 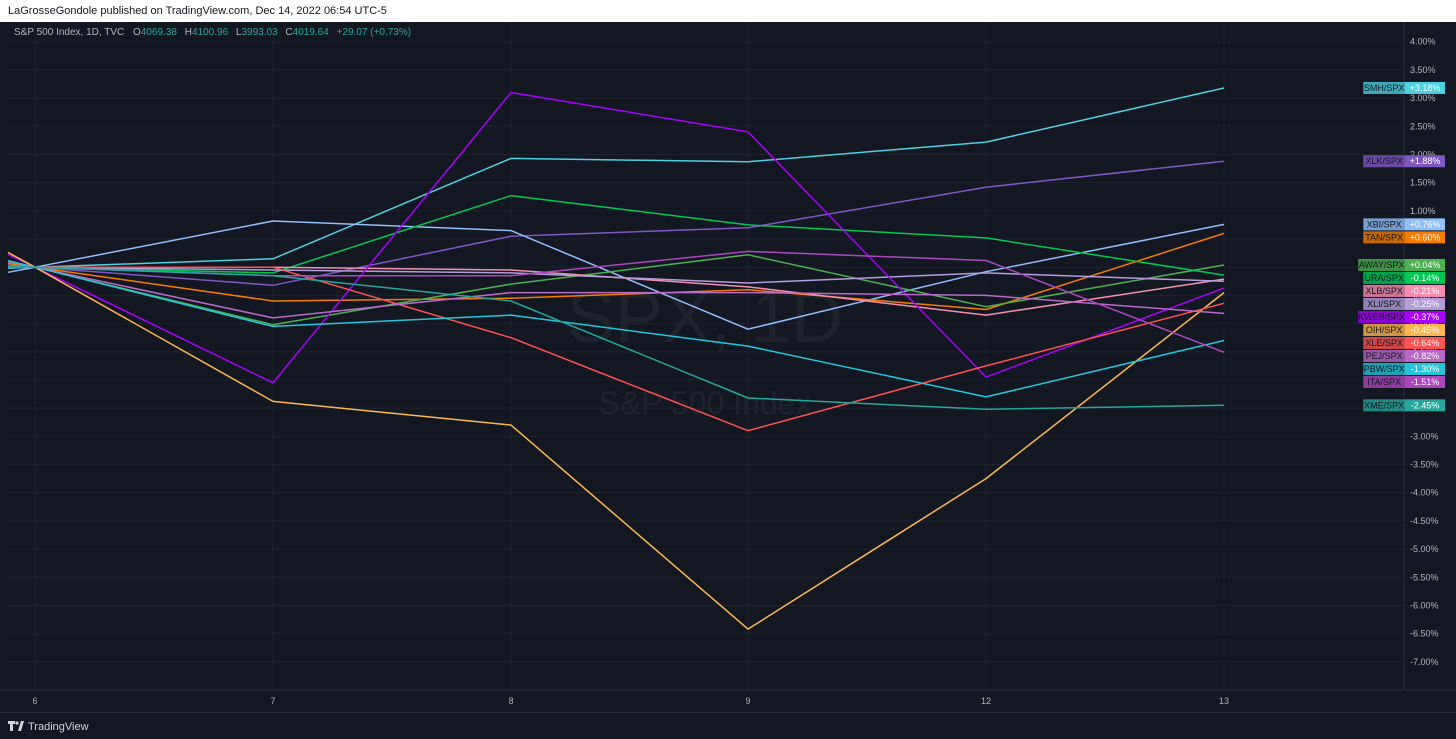 I want to click on tradingview-logo: TradingView, so click(x=48, y=727).